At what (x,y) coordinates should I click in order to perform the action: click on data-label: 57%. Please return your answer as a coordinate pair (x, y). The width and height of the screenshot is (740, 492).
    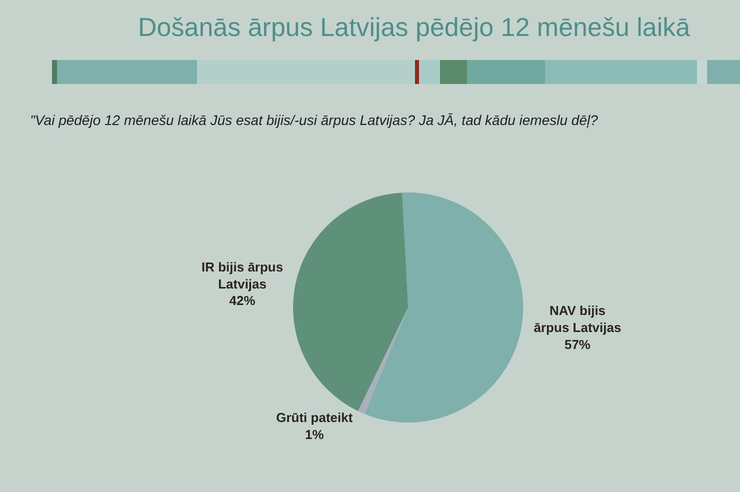
    Looking at the image, I should click on (577, 344).